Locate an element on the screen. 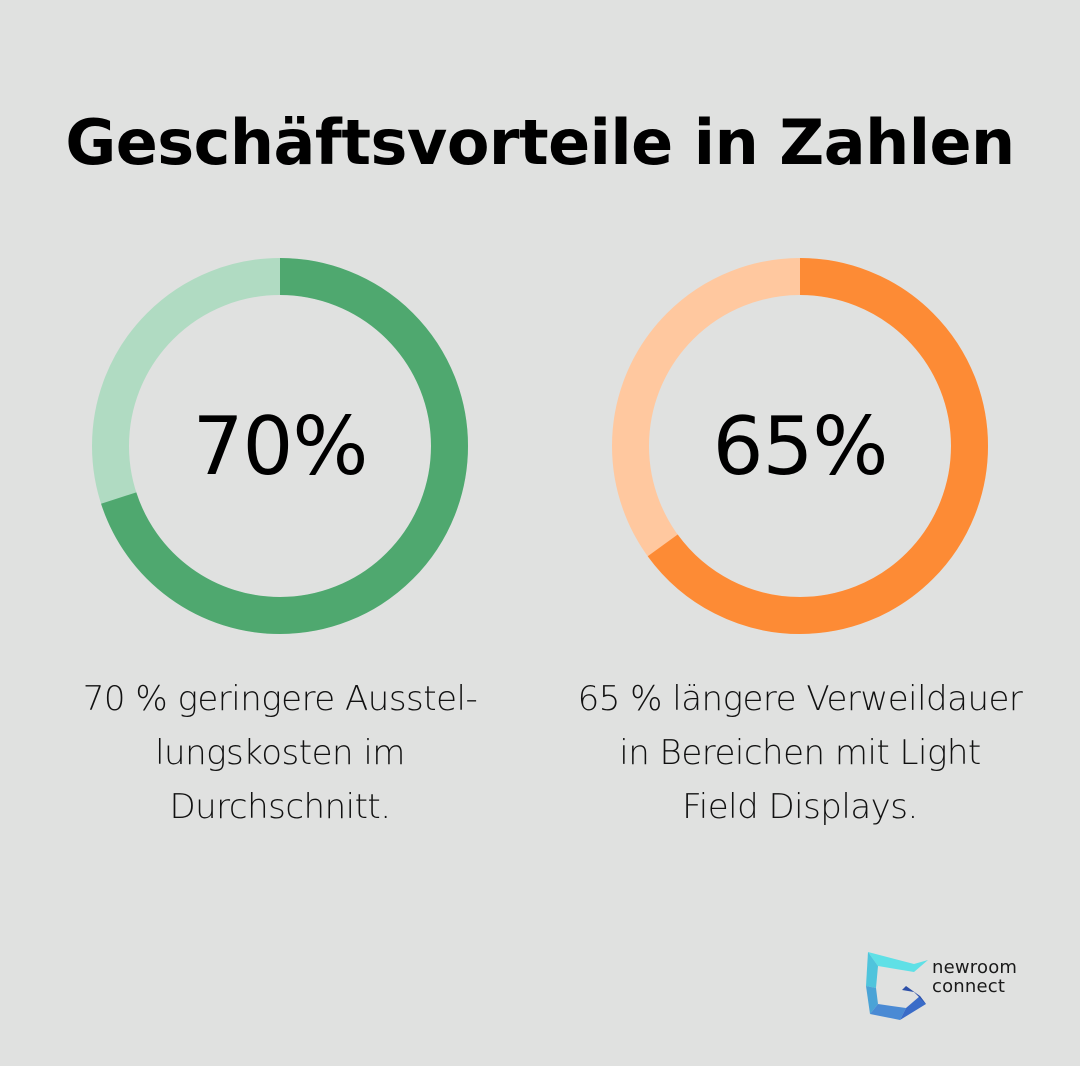 Image resolution: width=1080 pixels, height=1066 pixels. donut-chart-dwell-time: 65% is located at coordinates (800, 446).